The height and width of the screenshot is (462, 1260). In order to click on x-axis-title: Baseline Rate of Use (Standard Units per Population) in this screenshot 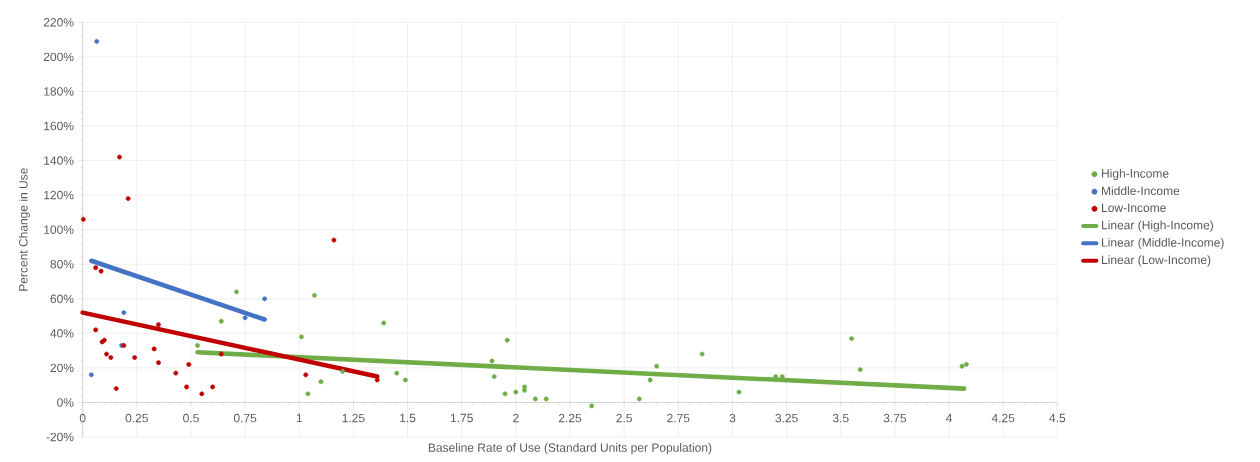, I will do `click(570, 449)`.